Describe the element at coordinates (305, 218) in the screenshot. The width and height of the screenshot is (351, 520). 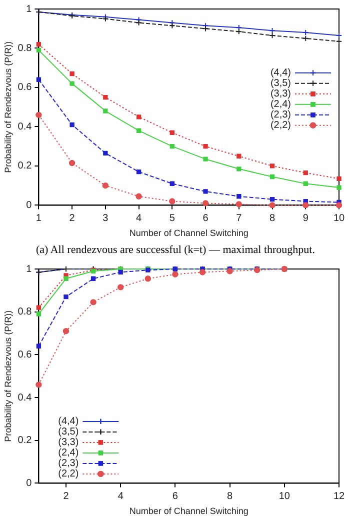
I see `x-tick-label: 9` at that location.